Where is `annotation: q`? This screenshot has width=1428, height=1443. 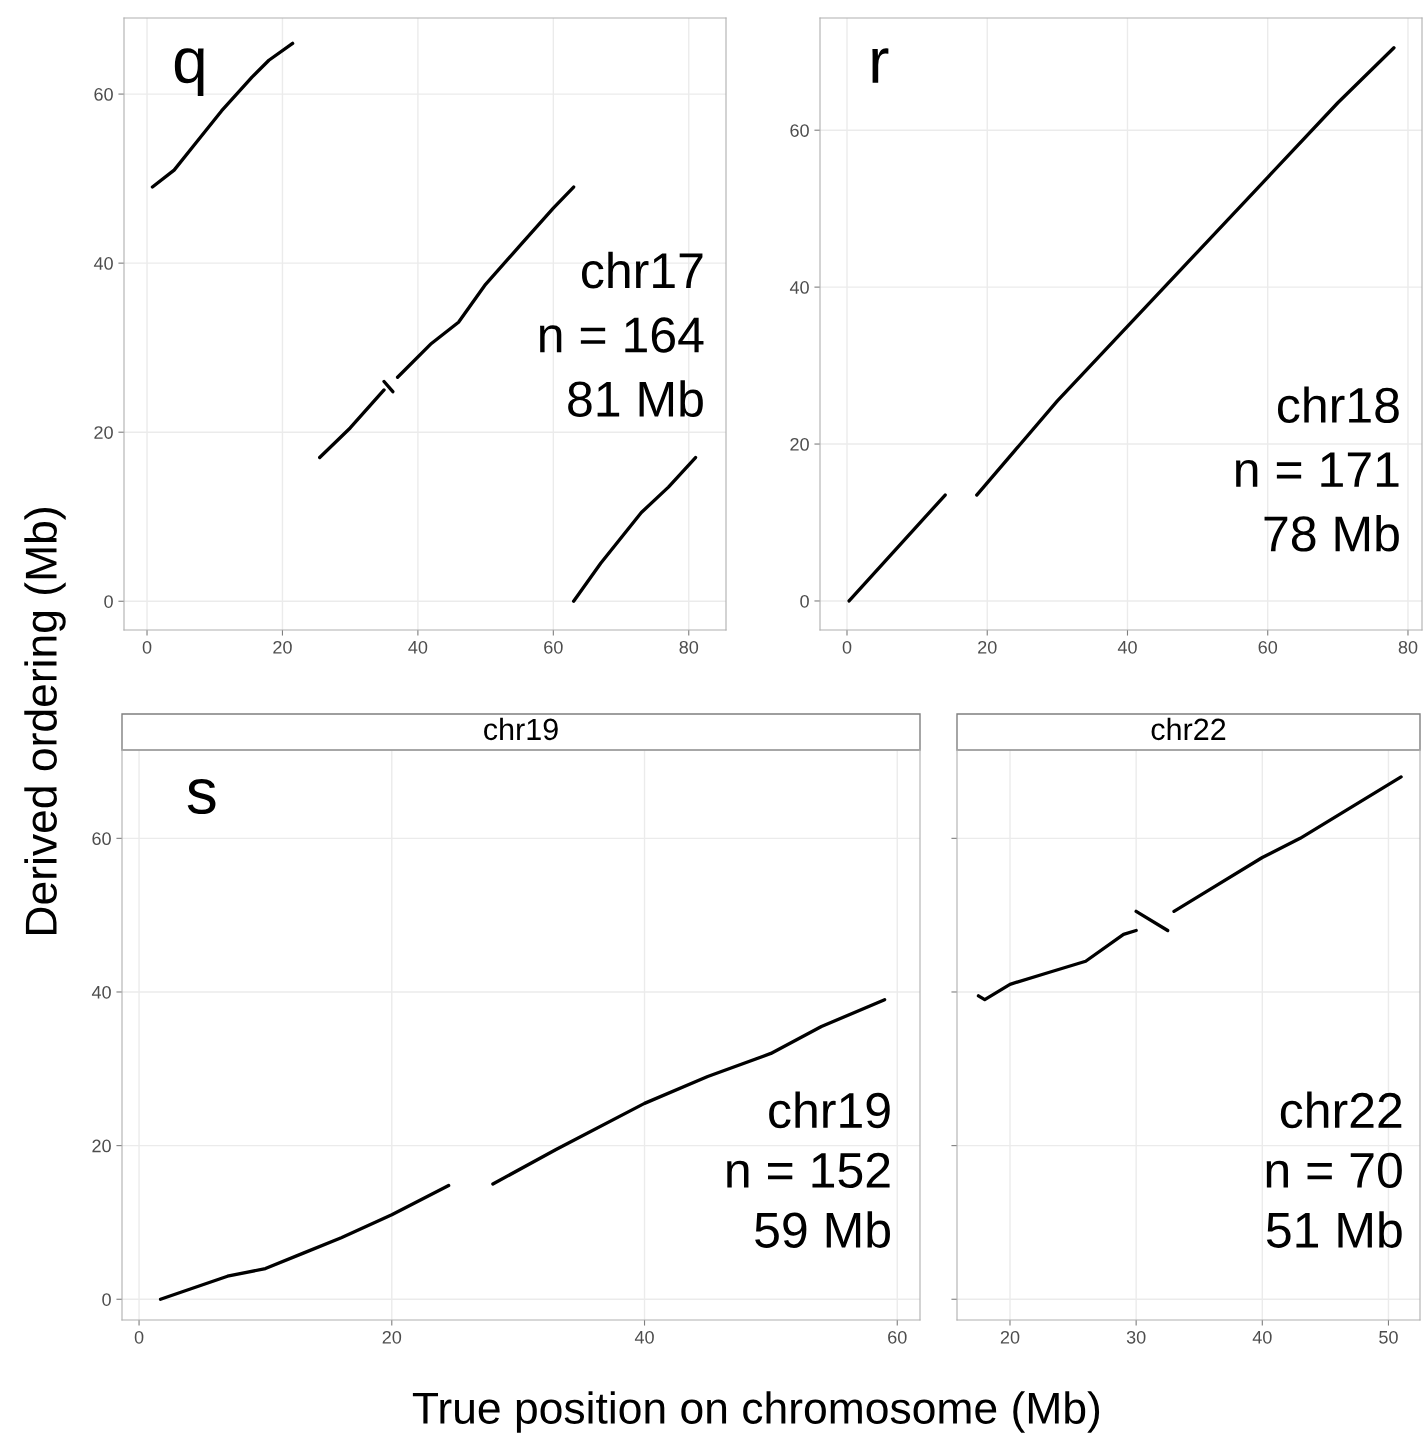 annotation: q is located at coordinates (189, 72).